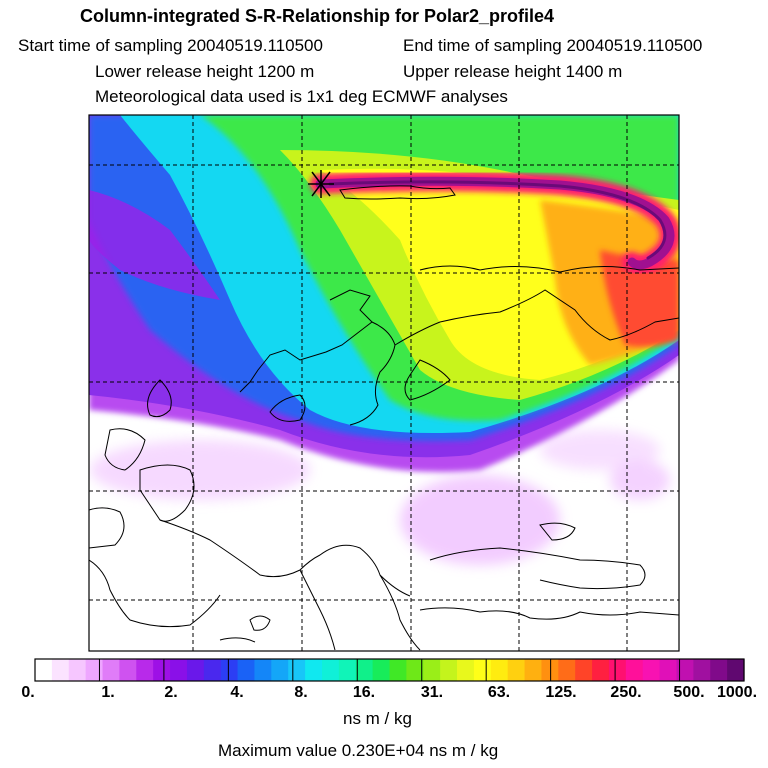 Image resolution: width=768 pixels, height=768 pixels. I want to click on unit-label: ns m / kg, so click(377, 718).